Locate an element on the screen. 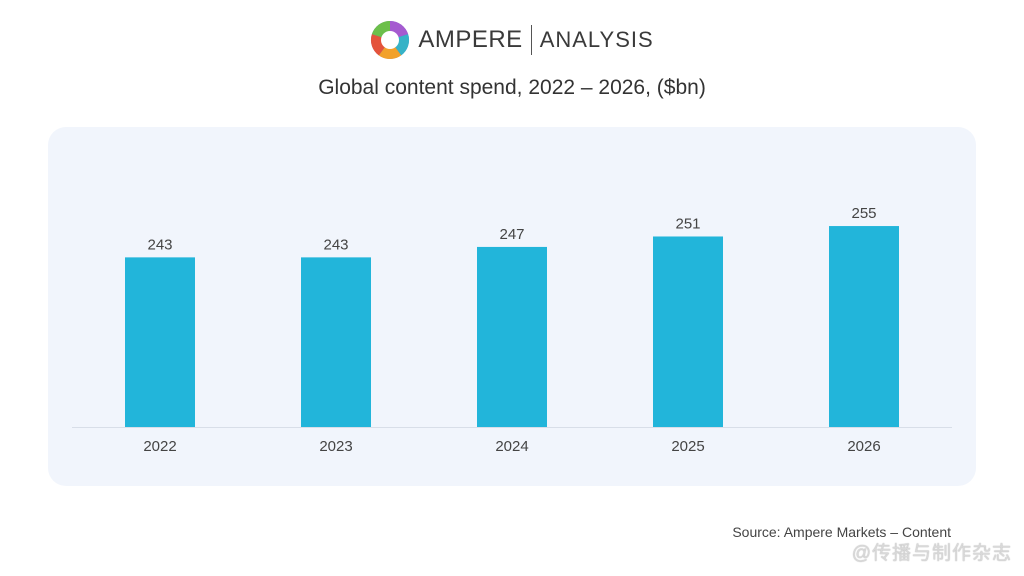 The height and width of the screenshot is (576, 1024). ampere-logo-icon is located at coordinates (390, 40).